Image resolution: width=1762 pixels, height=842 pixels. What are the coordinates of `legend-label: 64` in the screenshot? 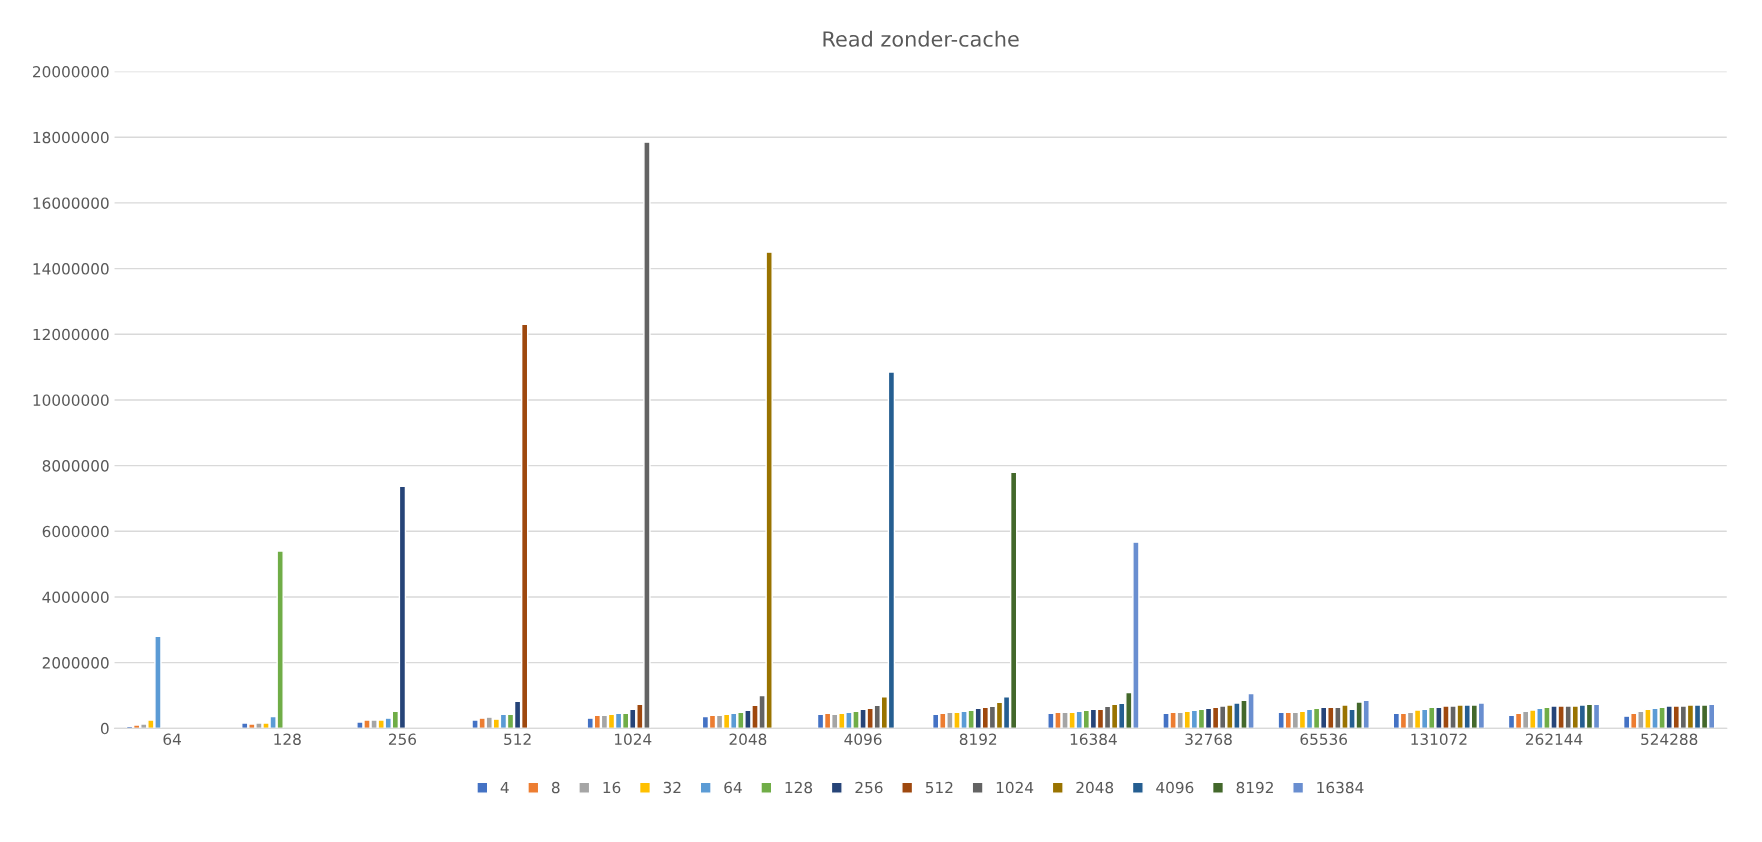 It's located at (733, 787).